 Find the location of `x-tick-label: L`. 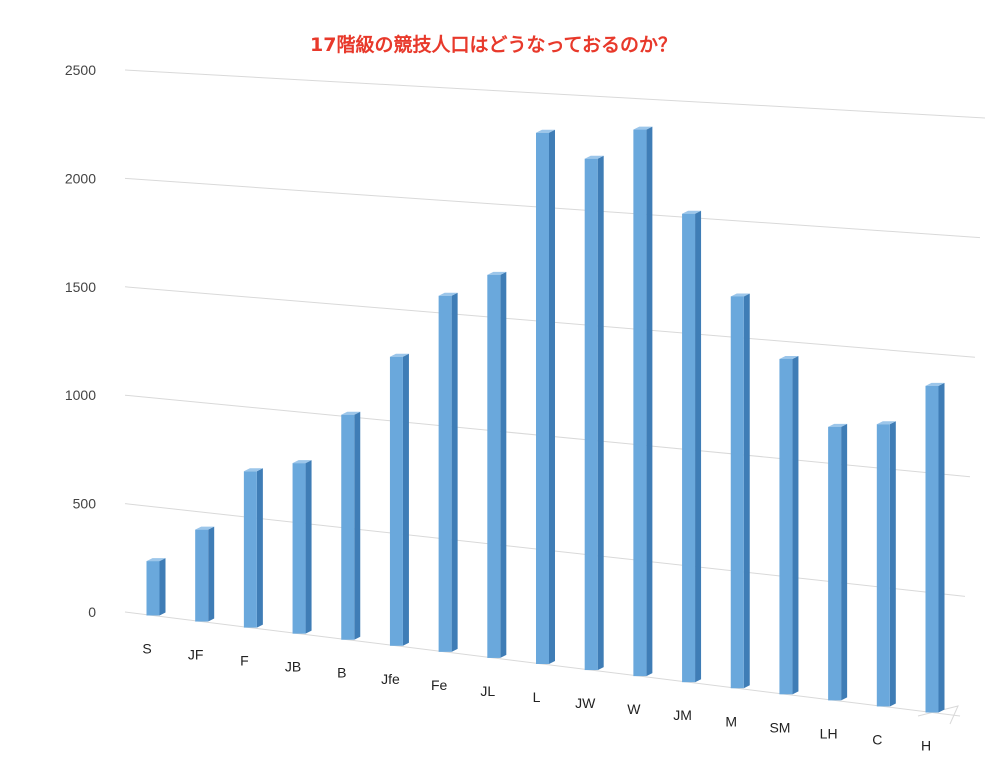

x-tick-label: L is located at coordinates (537, 697).